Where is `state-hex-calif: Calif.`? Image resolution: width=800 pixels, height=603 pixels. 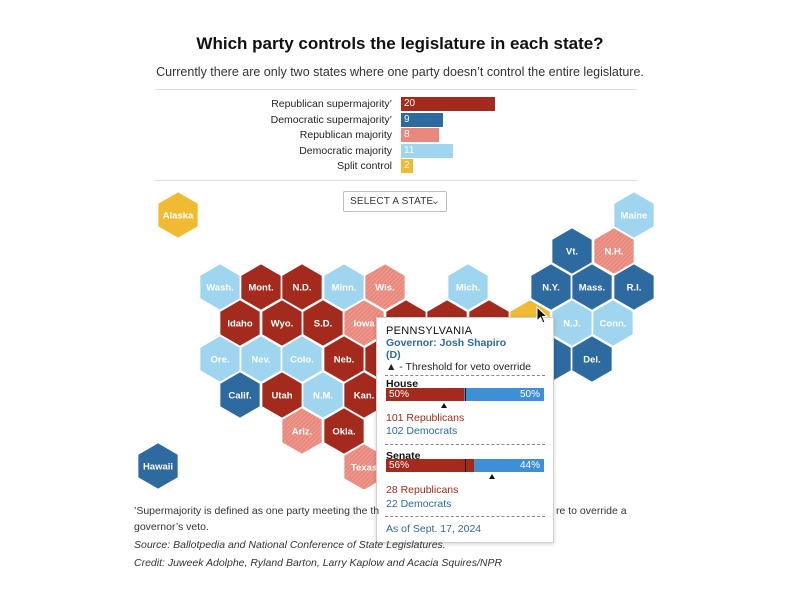 state-hex-calif: Calif. is located at coordinates (240, 395).